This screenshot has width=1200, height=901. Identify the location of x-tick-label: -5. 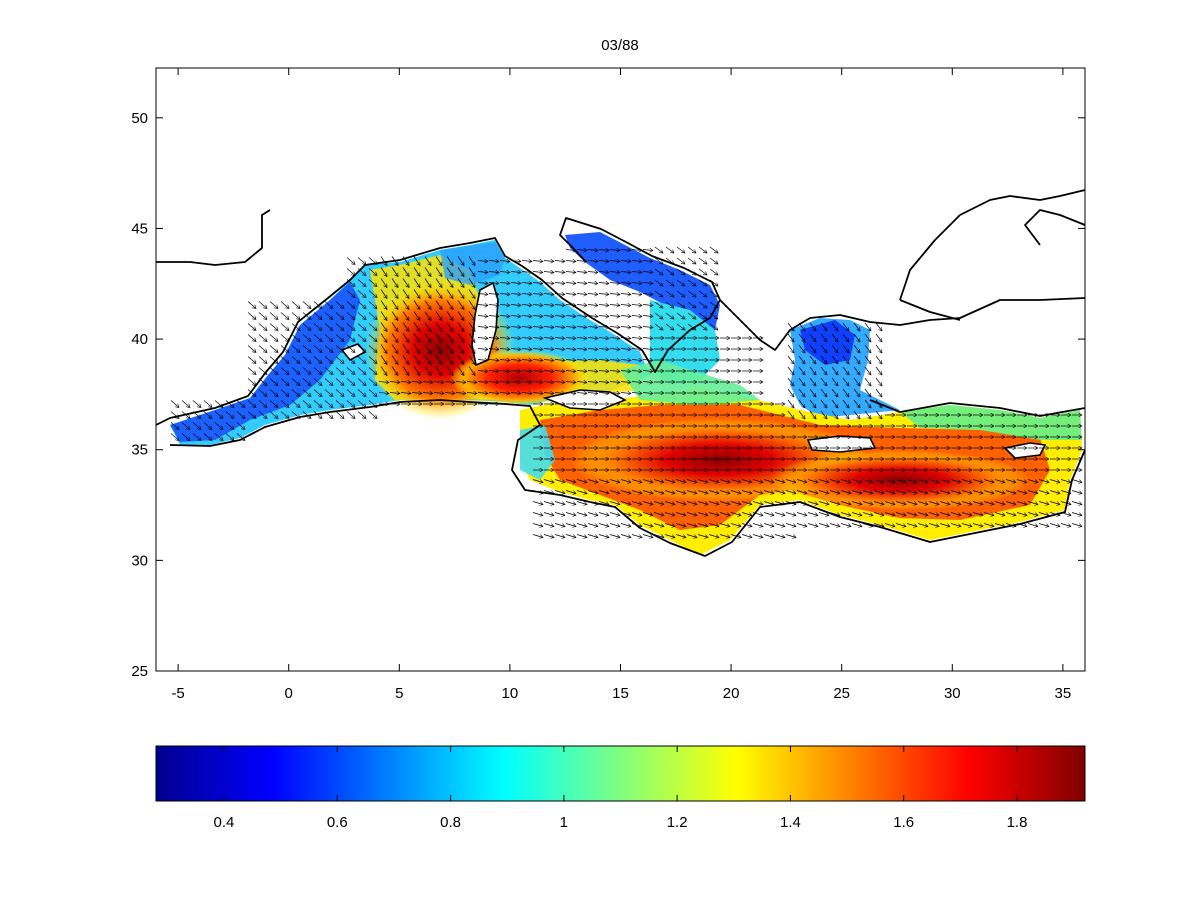
(177, 693).